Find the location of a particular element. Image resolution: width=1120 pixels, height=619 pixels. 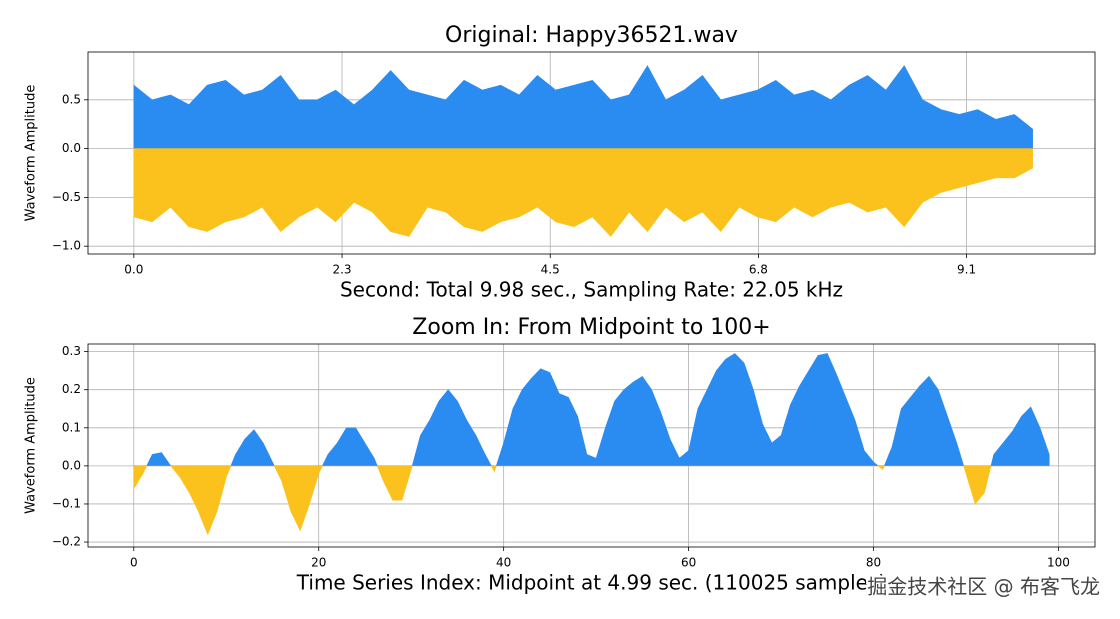

x-tick-label: 4.5 is located at coordinates (550, 270).